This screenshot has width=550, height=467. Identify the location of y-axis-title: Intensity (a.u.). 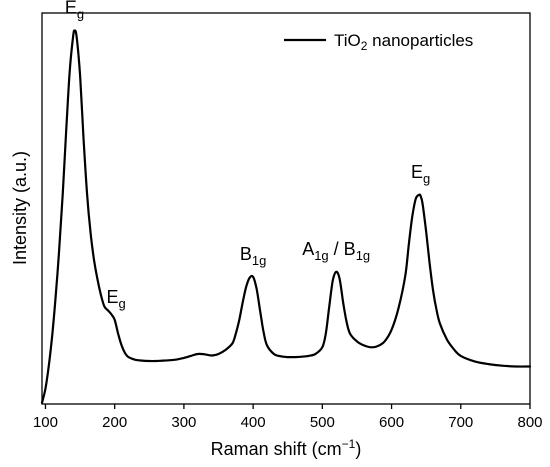
(20, 208).